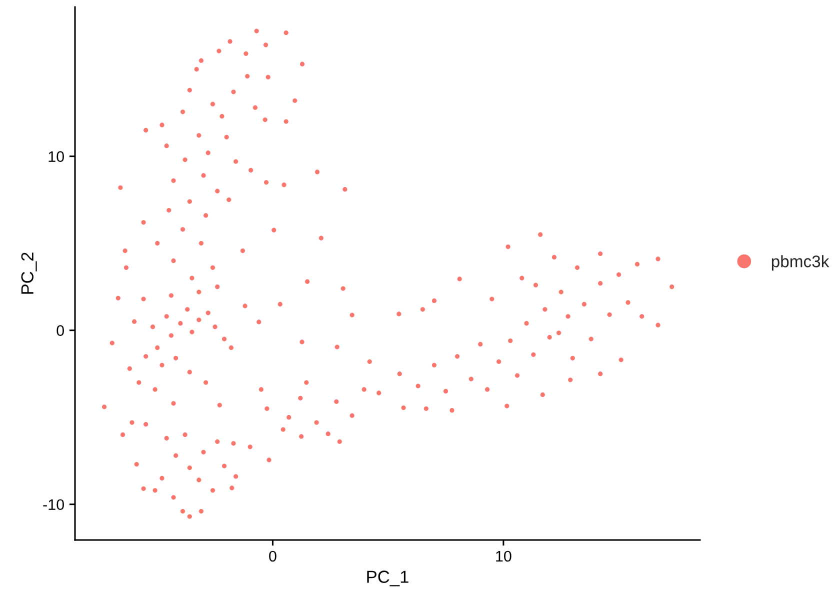 The width and height of the screenshot is (835, 604). Describe the element at coordinates (29, 273) in the screenshot. I see `y-axis-title: PC_2` at that location.